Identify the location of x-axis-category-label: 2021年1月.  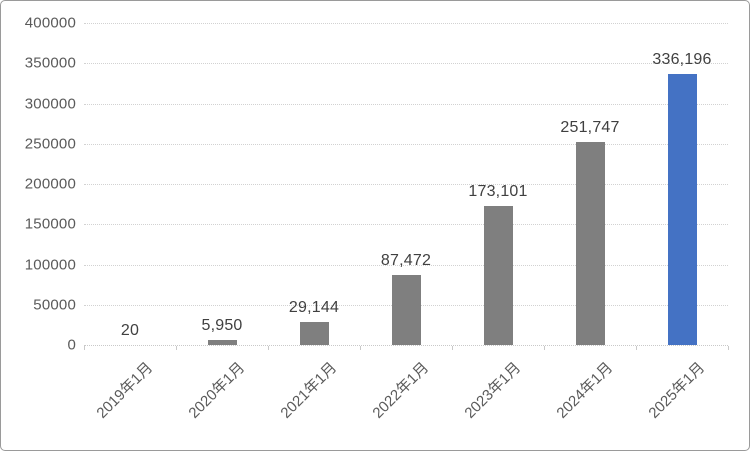
(309, 390).